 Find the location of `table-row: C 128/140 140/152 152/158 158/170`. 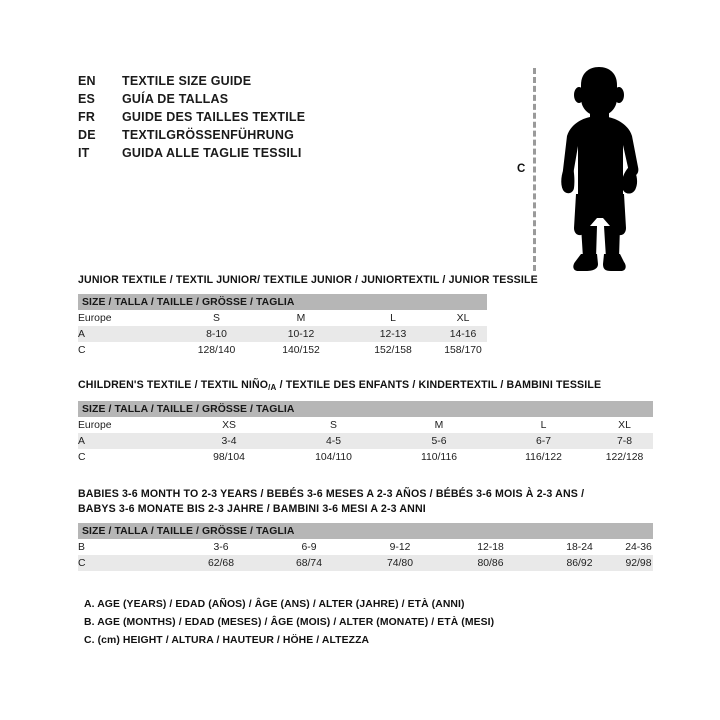

table-row: C 128/140 140/152 152/158 158/170 is located at coordinates (282, 350).